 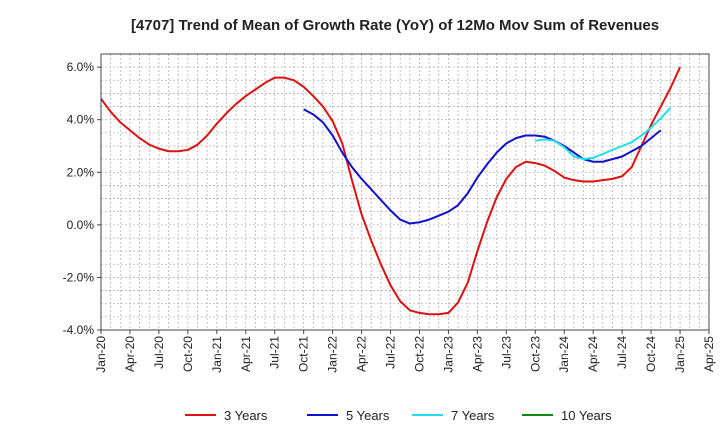 What do you see at coordinates (709, 354) in the screenshot?
I see `x-tick-label: Apr-25` at bounding box center [709, 354].